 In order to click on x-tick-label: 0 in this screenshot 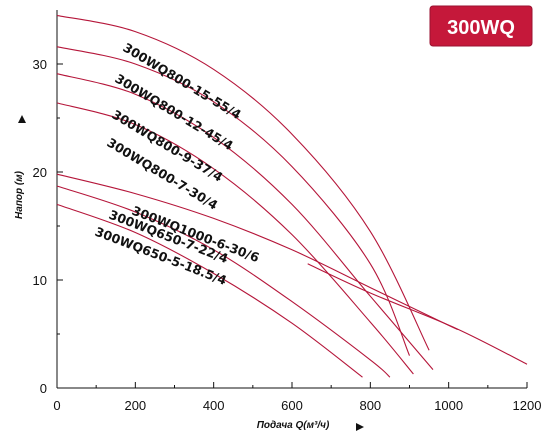, I will do `click(56, 405)`.